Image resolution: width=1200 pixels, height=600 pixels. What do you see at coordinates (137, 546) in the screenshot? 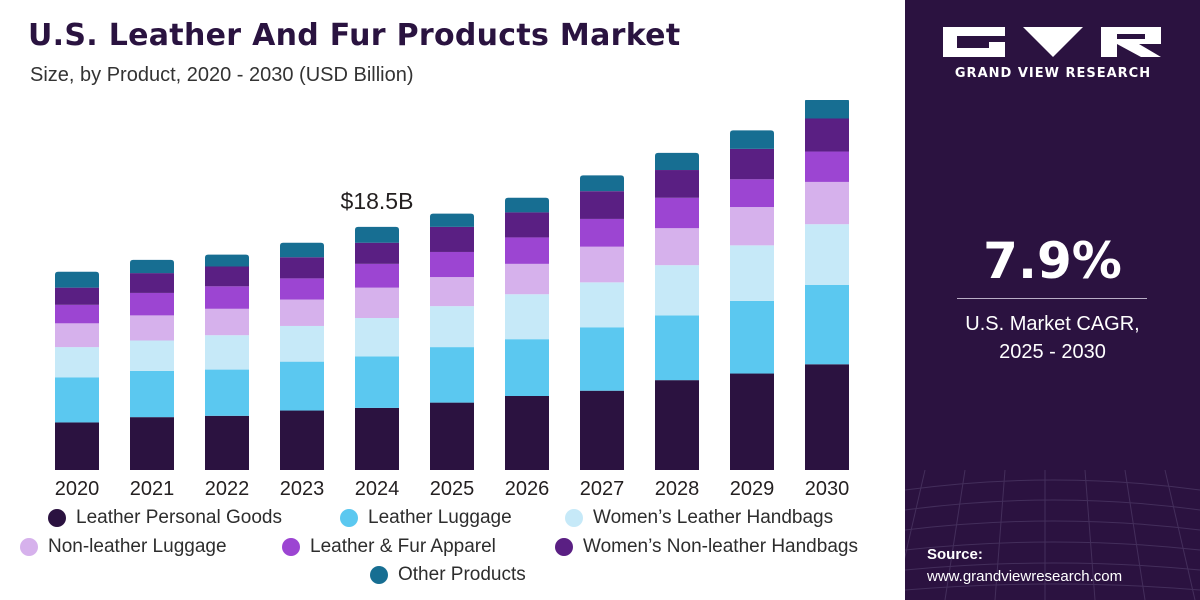
I see `legend-label: Non-leather Luggage` at bounding box center [137, 546].